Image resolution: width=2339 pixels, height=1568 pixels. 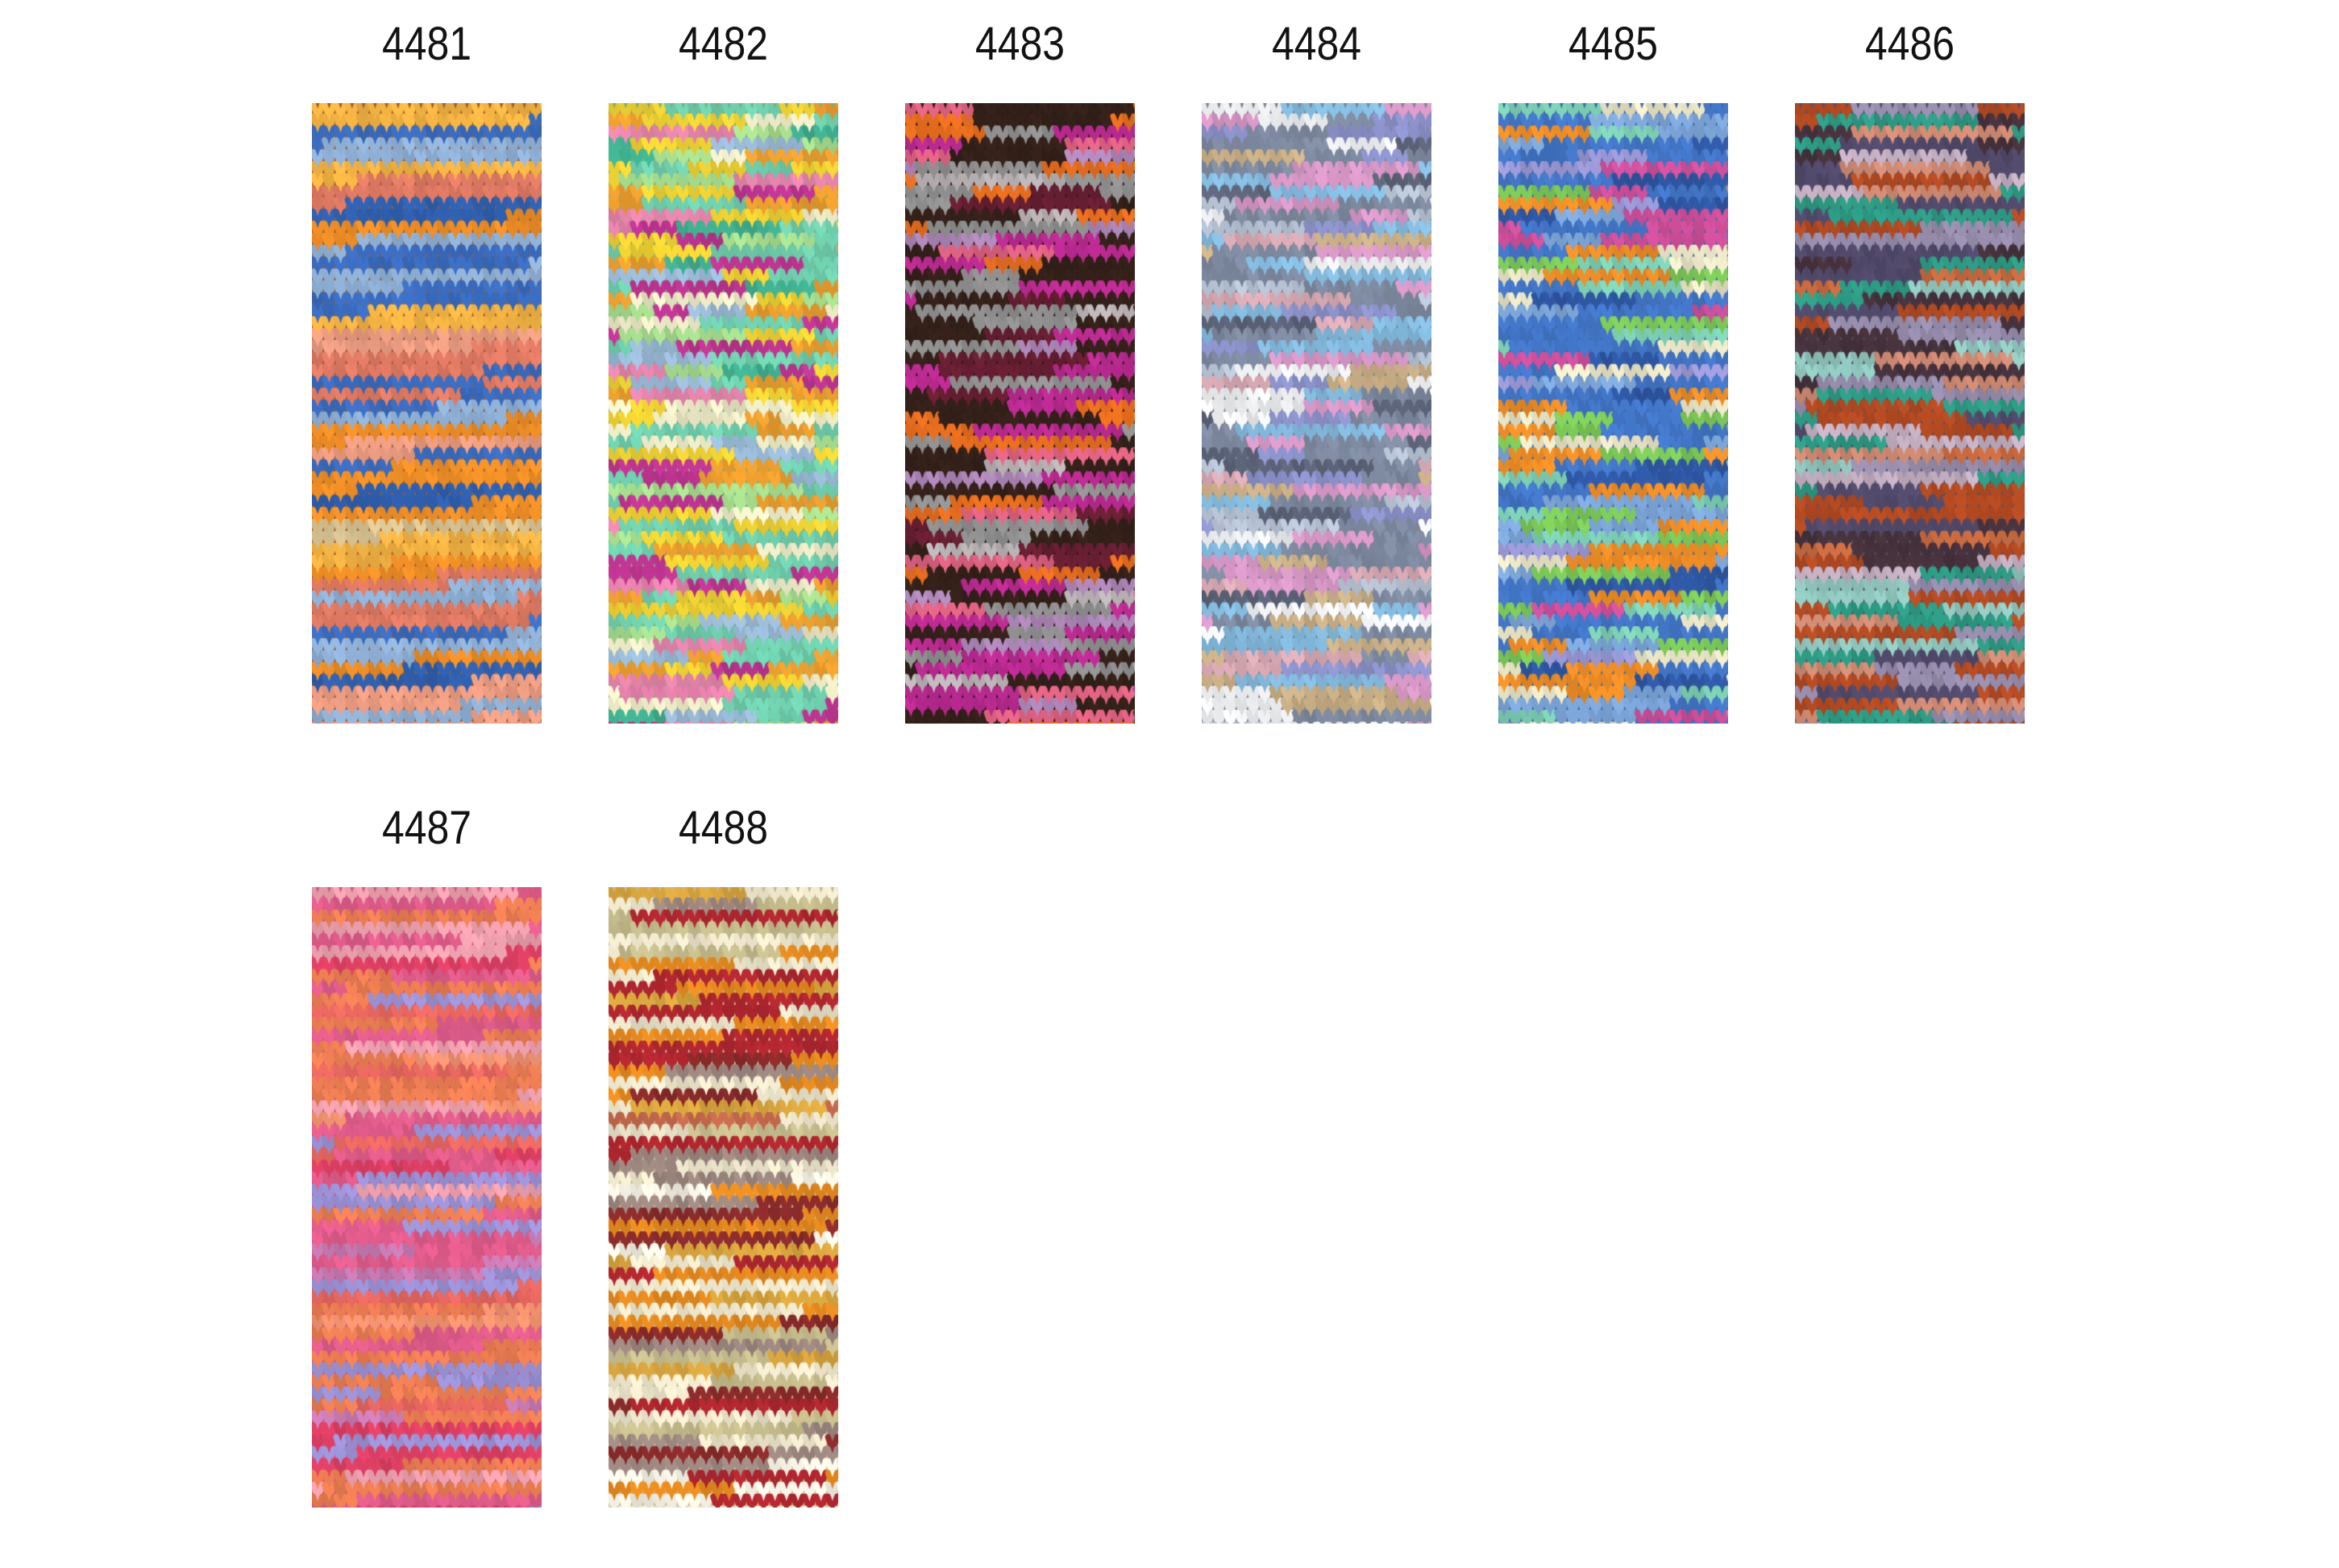 What do you see at coordinates (1020, 44) in the screenshot?
I see `colorway-number: 4483` at bounding box center [1020, 44].